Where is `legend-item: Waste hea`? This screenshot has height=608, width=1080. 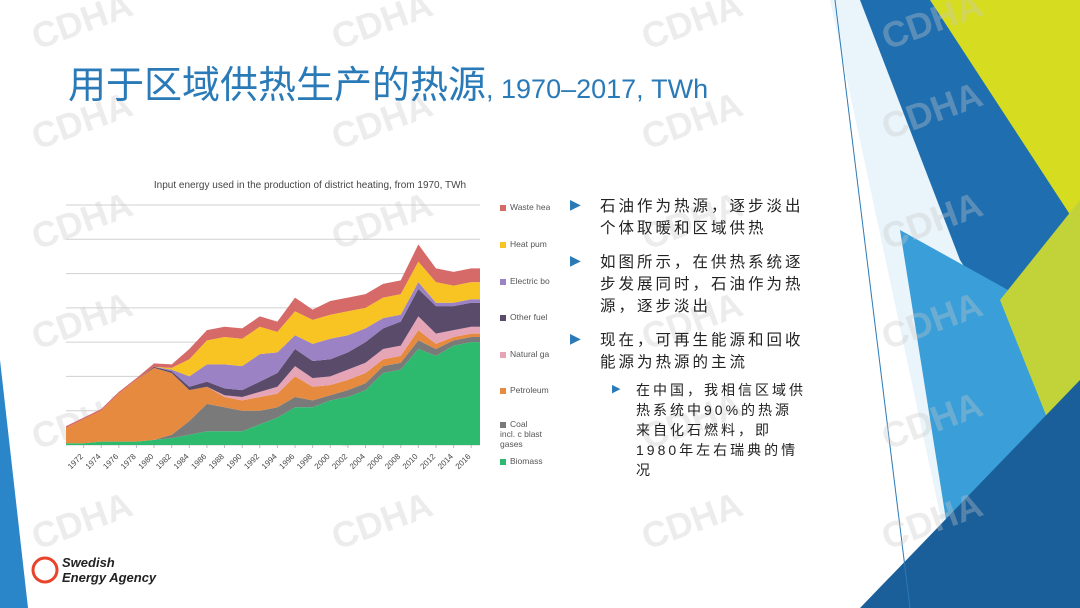 legend-item: Waste hea is located at coordinates (525, 207).